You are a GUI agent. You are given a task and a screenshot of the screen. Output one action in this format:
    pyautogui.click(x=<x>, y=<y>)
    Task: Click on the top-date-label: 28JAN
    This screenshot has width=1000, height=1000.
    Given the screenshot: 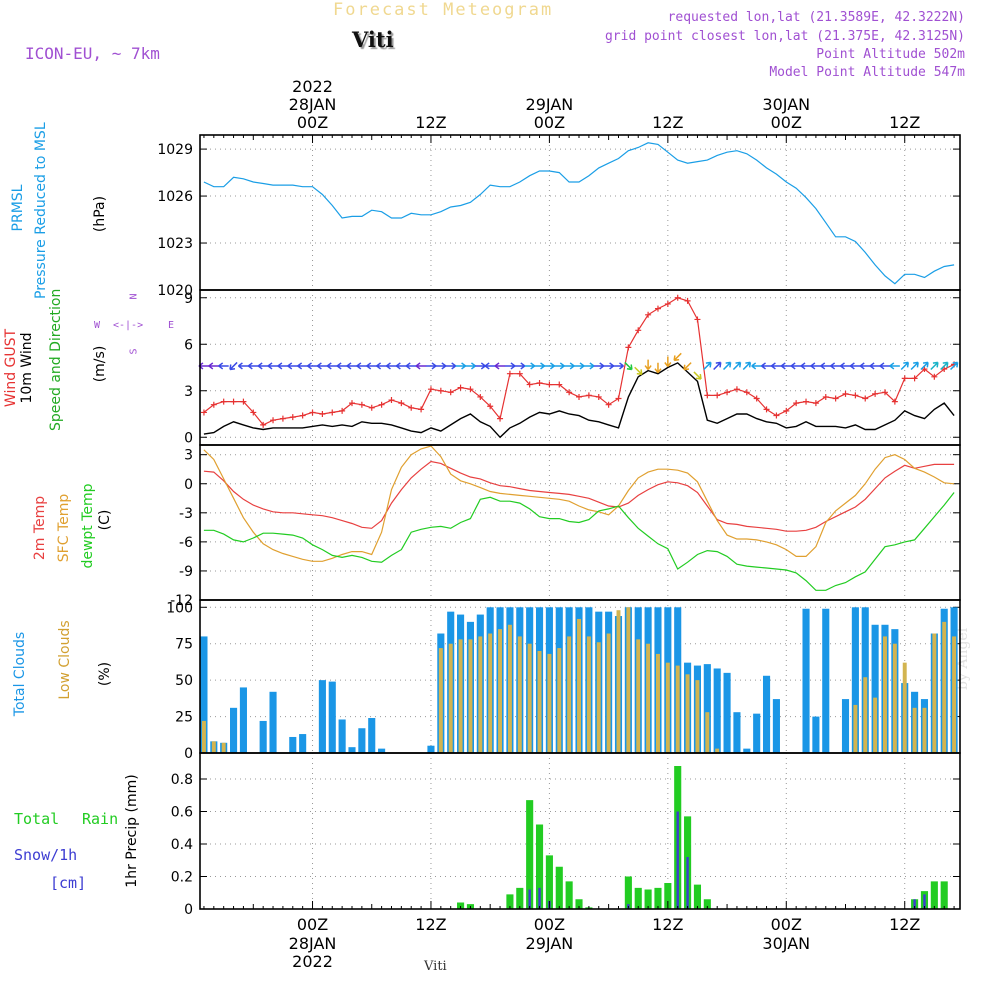 What is the action you would take?
    pyautogui.click(x=313, y=104)
    